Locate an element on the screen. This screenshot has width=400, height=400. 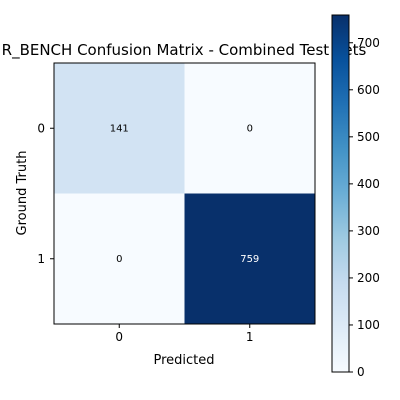
colorbar-tick-label-5: 500 is located at coordinates (368, 137).